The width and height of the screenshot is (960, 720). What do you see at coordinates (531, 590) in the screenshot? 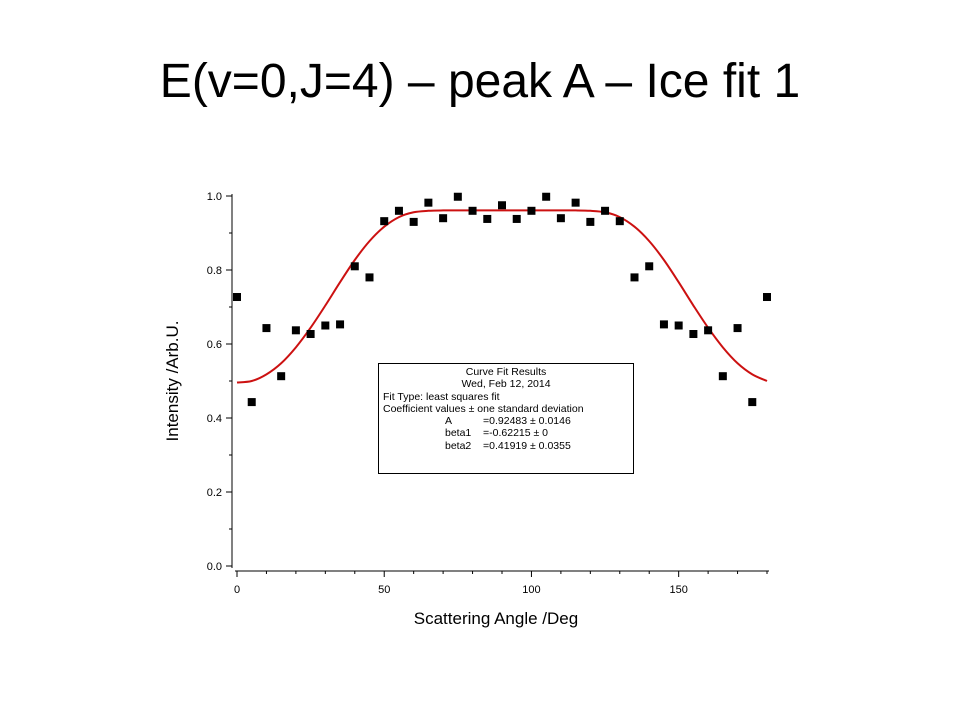
I see `x-tick-label: 100` at bounding box center [531, 590].